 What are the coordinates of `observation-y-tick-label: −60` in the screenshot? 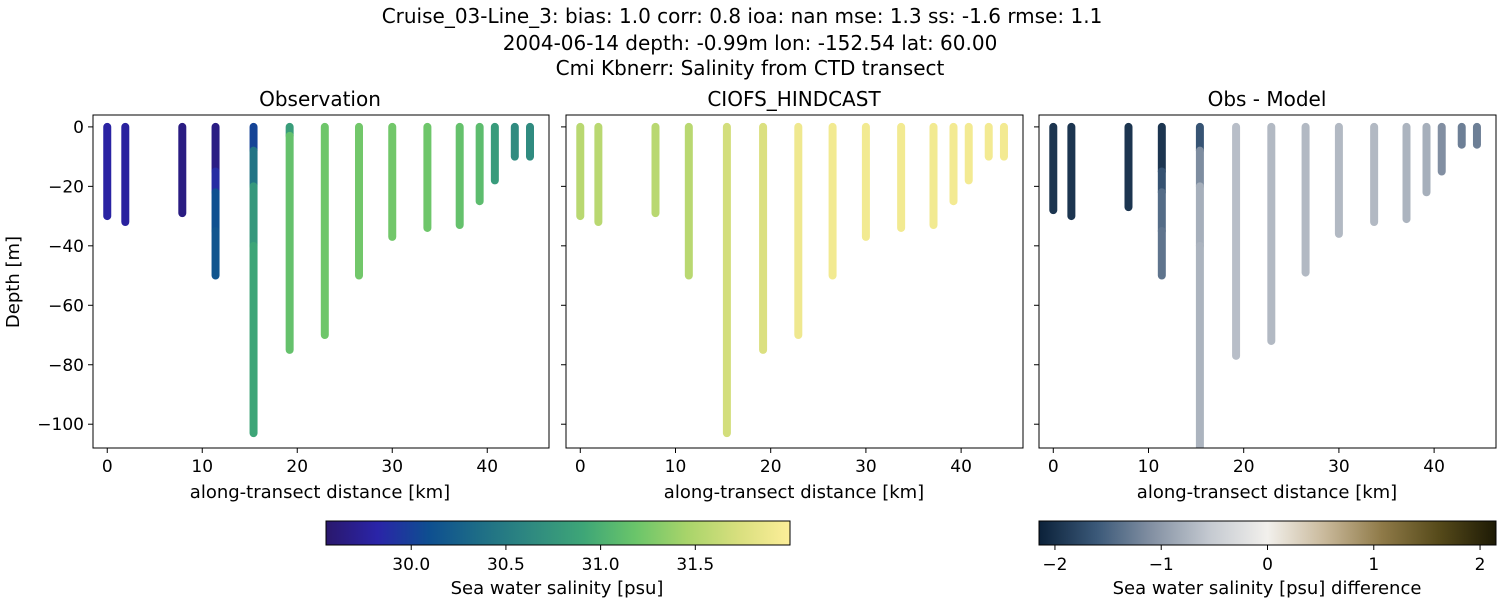 It's located at (66, 306).